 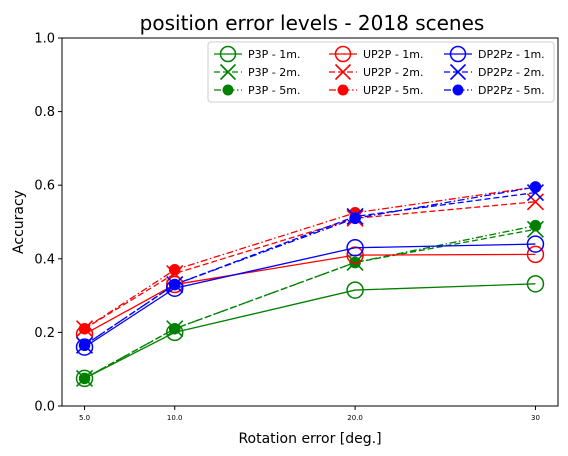 I want to click on legend-entry: UP2P - 2m., so click(x=376, y=72).